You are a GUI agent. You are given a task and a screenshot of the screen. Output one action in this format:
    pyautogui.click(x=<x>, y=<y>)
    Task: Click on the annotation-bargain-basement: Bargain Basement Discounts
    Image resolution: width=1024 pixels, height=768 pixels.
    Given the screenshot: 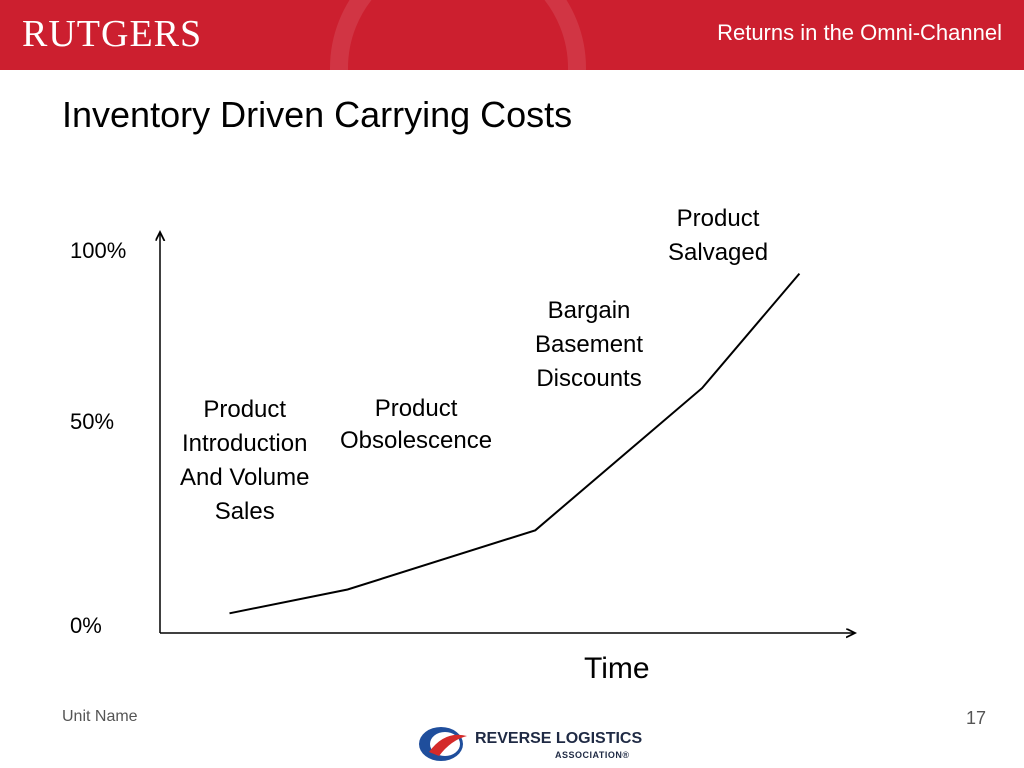 What is the action you would take?
    pyautogui.click(x=589, y=345)
    